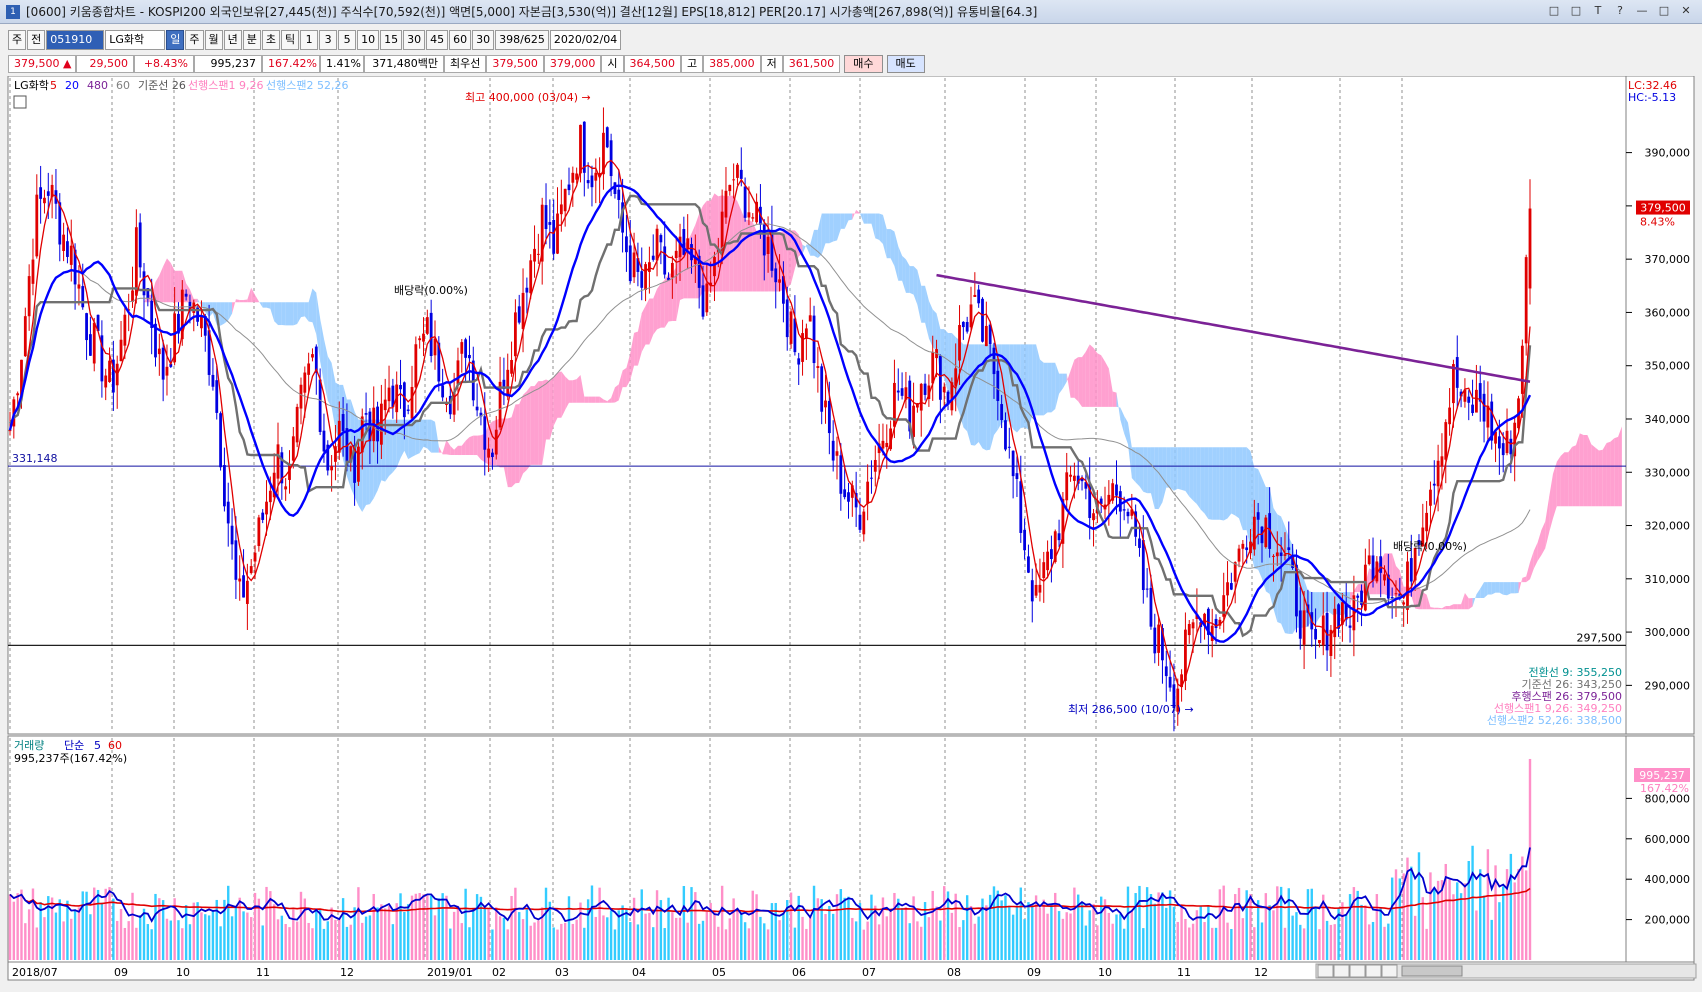 The width and height of the screenshot is (1702, 992). I want to click on toolbar-item-17: 45, so click(437, 40).